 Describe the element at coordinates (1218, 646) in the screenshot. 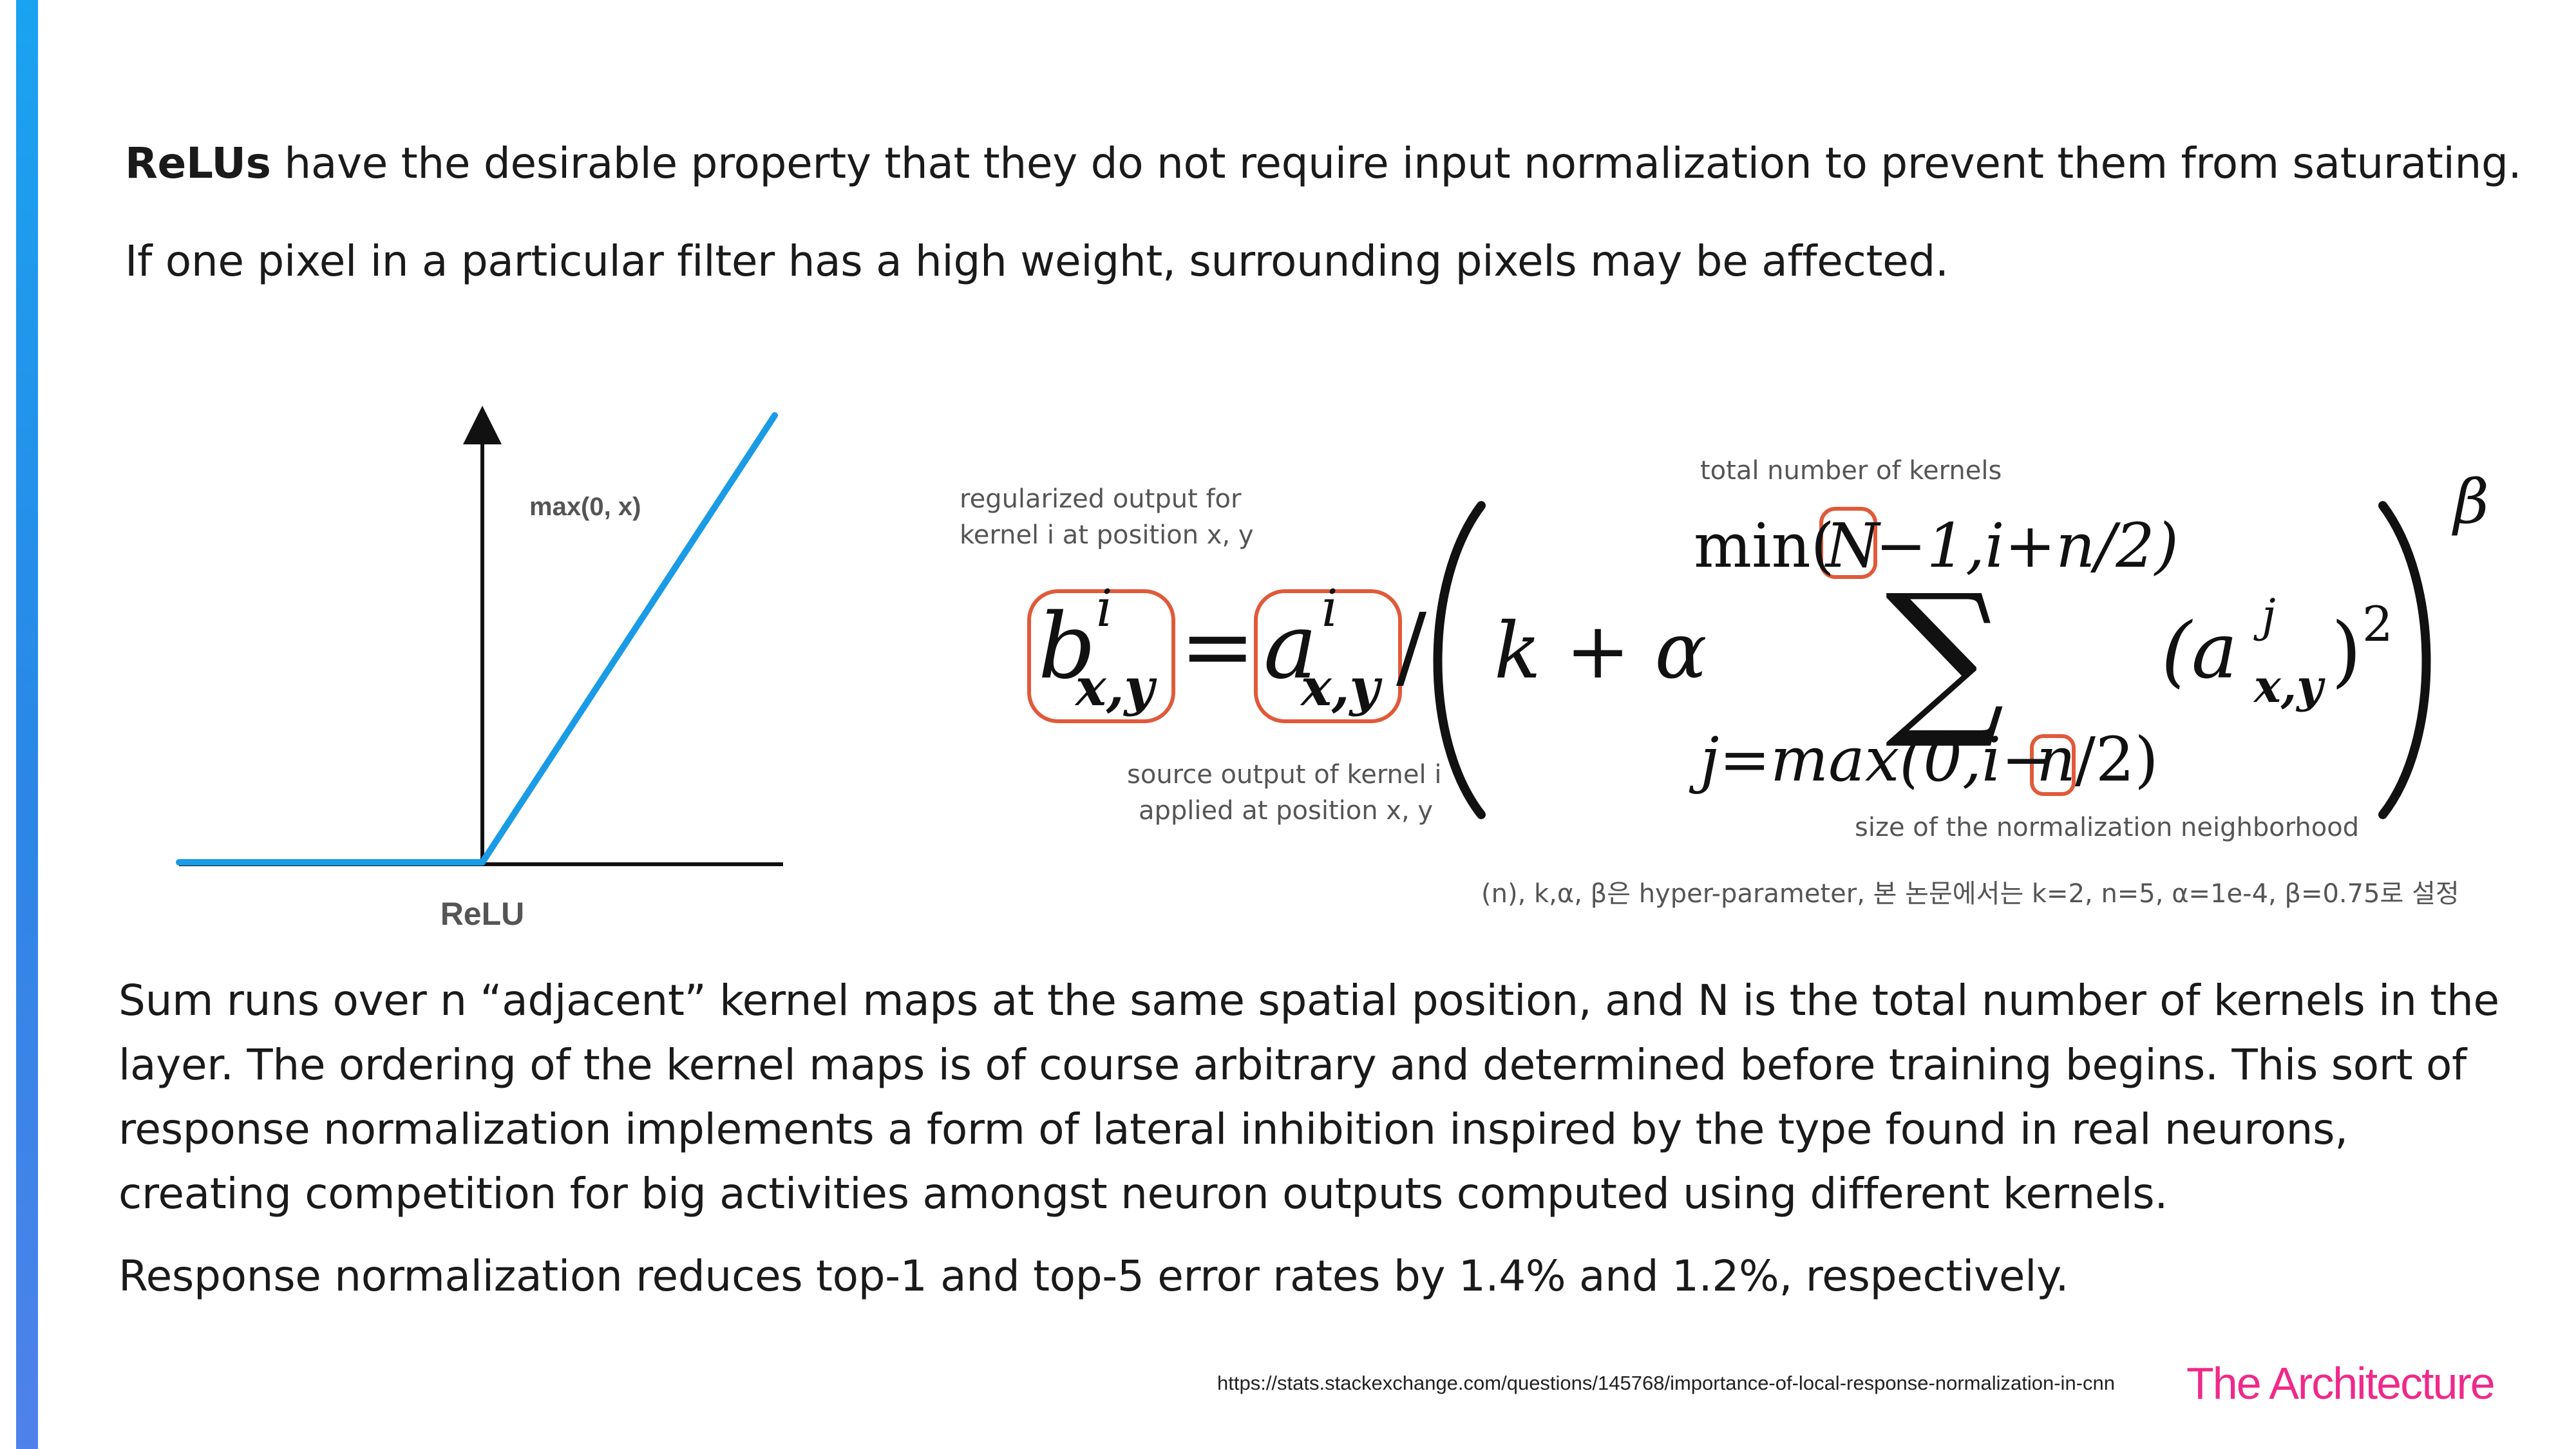

I see `equals-sign: =` at that location.